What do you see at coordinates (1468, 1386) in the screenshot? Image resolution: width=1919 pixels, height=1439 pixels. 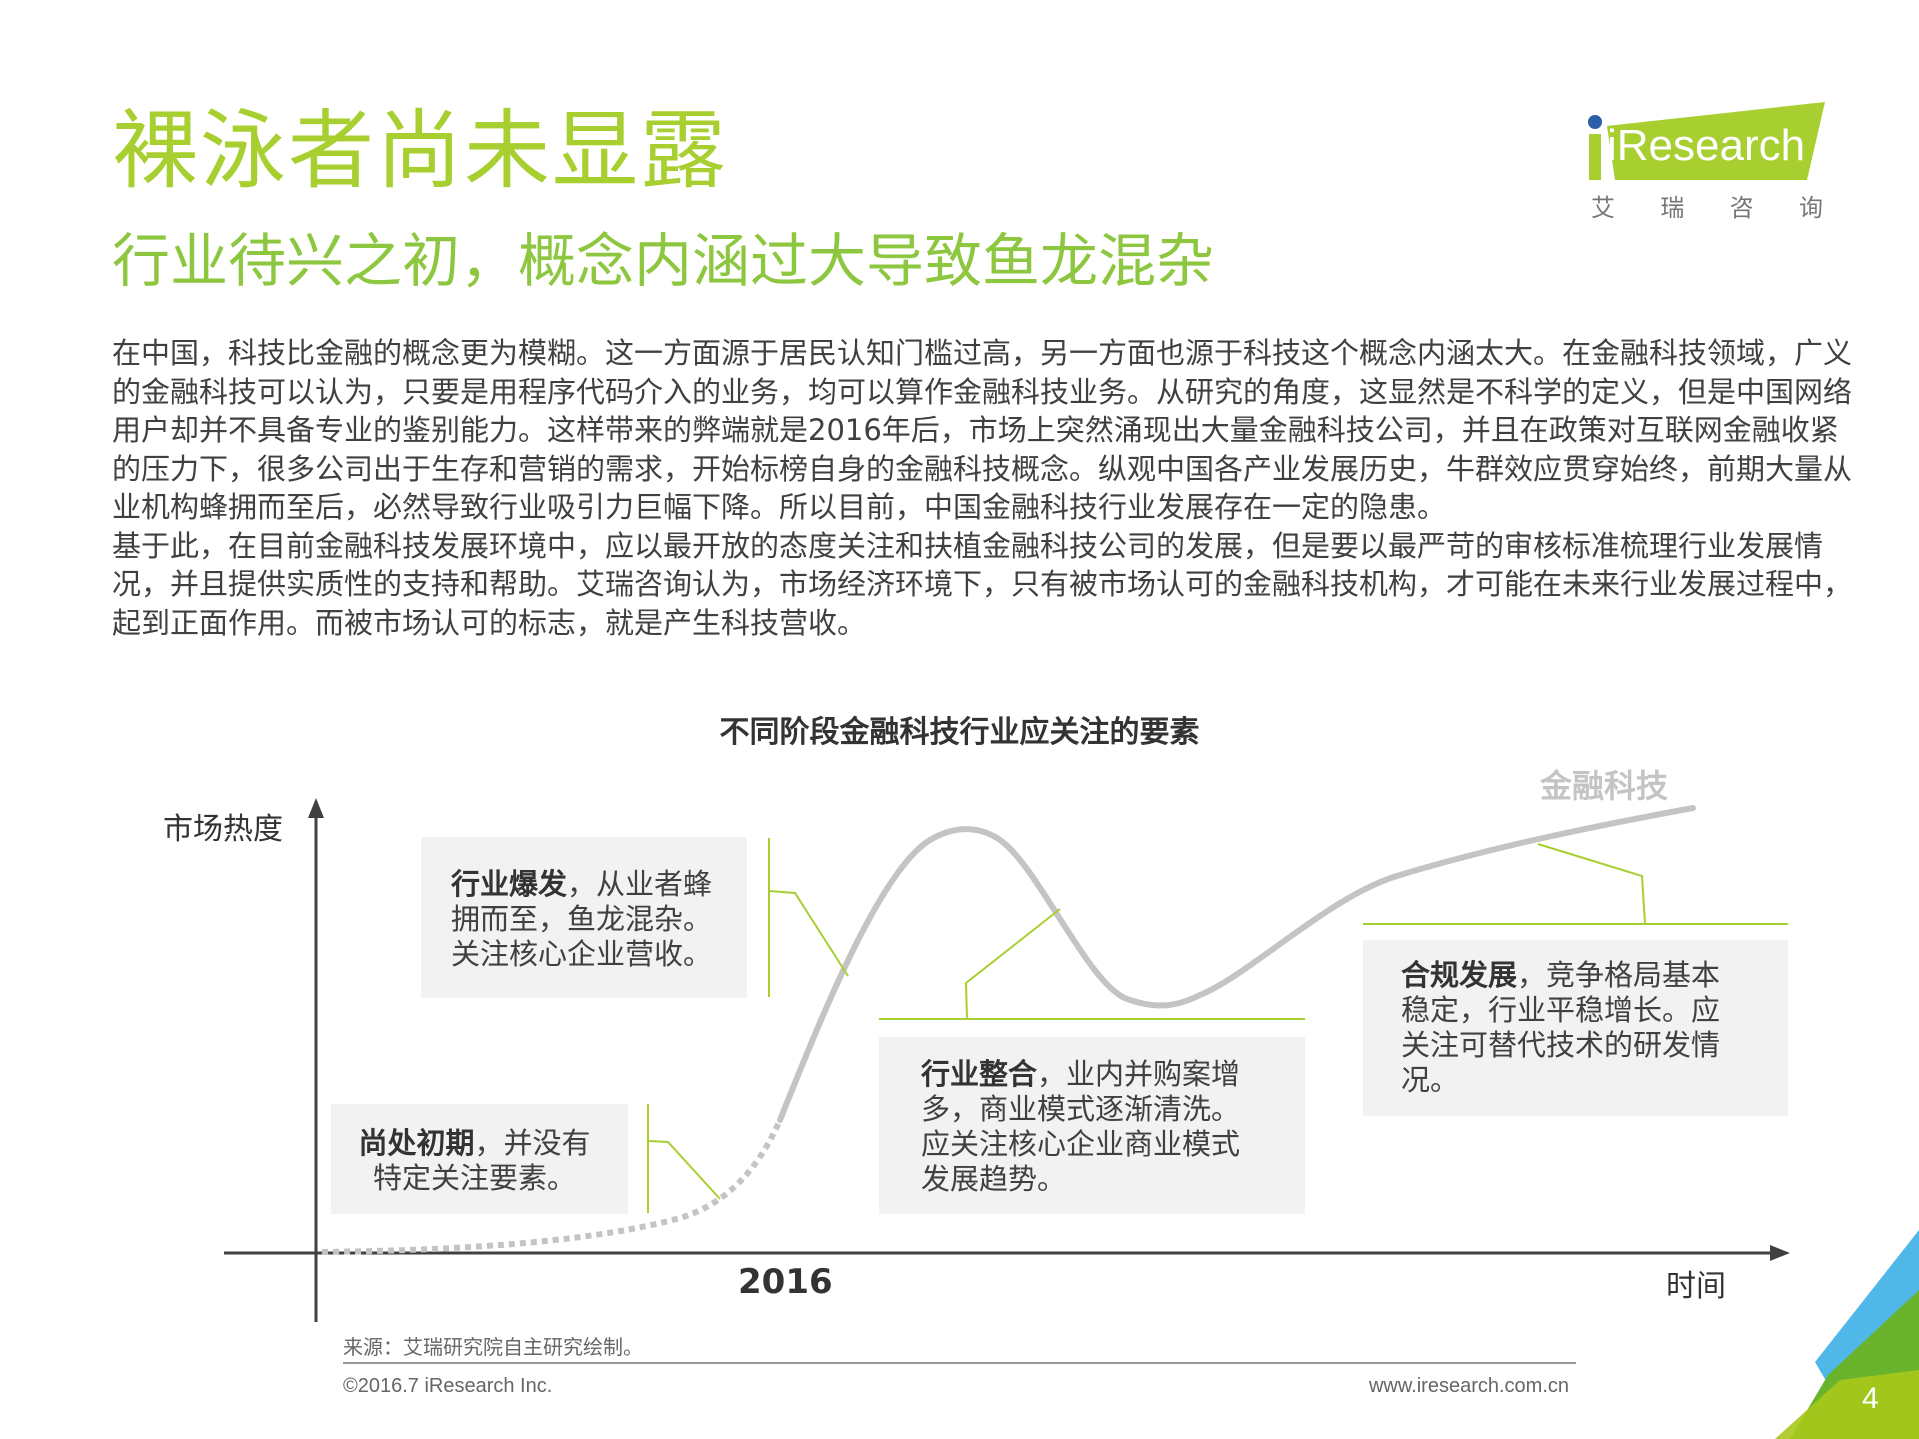 I see `website-link: www.iresearch.com.cn` at bounding box center [1468, 1386].